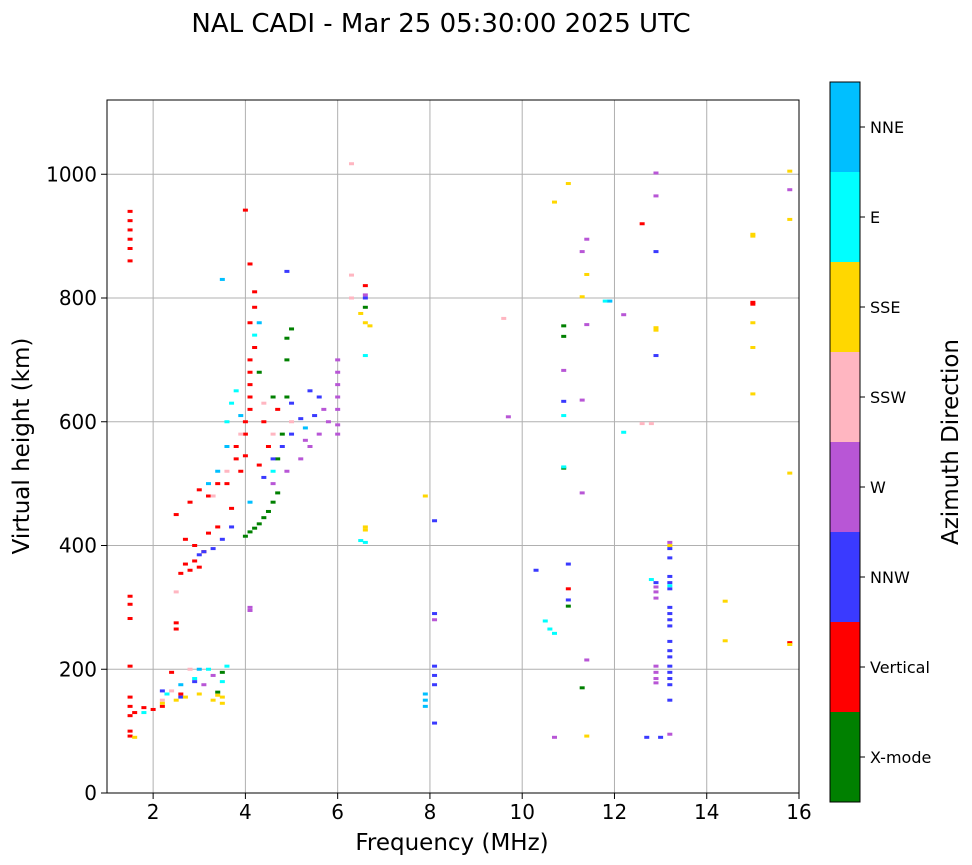 This screenshot has width=972, height=865. What do you see at coordinates (430, 812) in the screenshot?
I see `x-tick-label: 8` at bounding box center [430, 812].